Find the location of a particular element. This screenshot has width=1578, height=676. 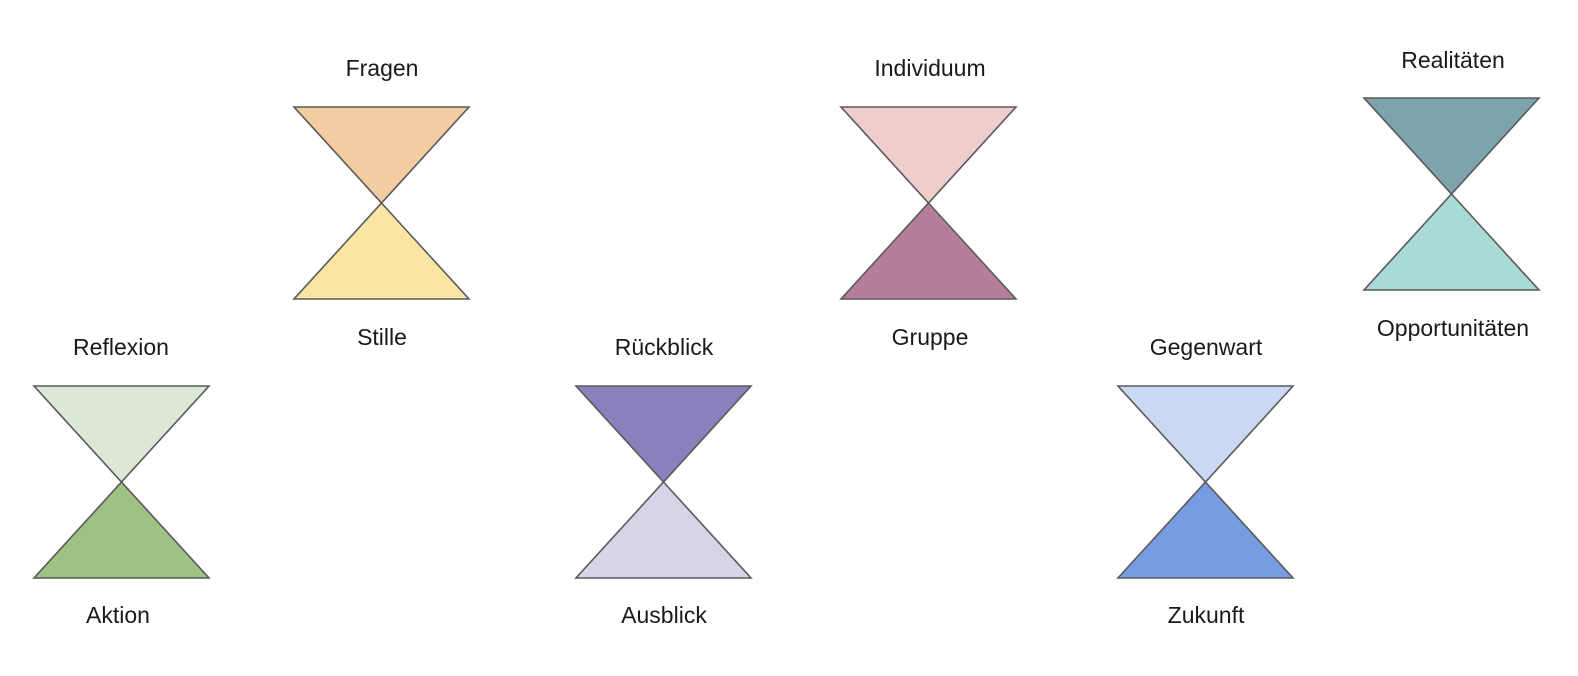

label-zukunft: Zukunft is located at coordinates (1206, 615).